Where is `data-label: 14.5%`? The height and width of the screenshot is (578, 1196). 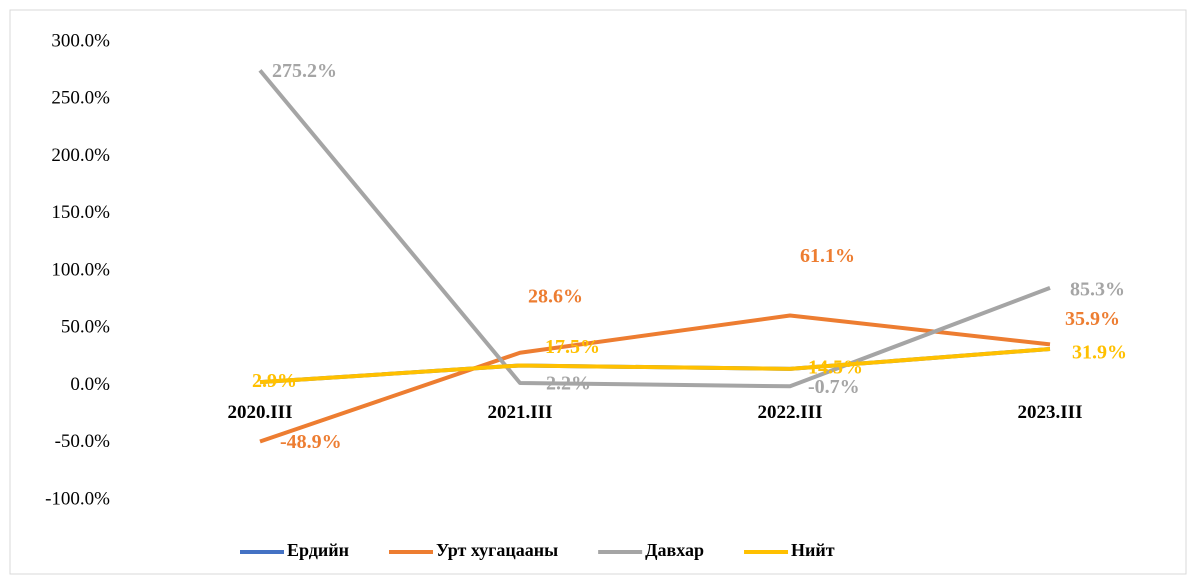
data-label: 14.5% is located at coordinates (835, 367).